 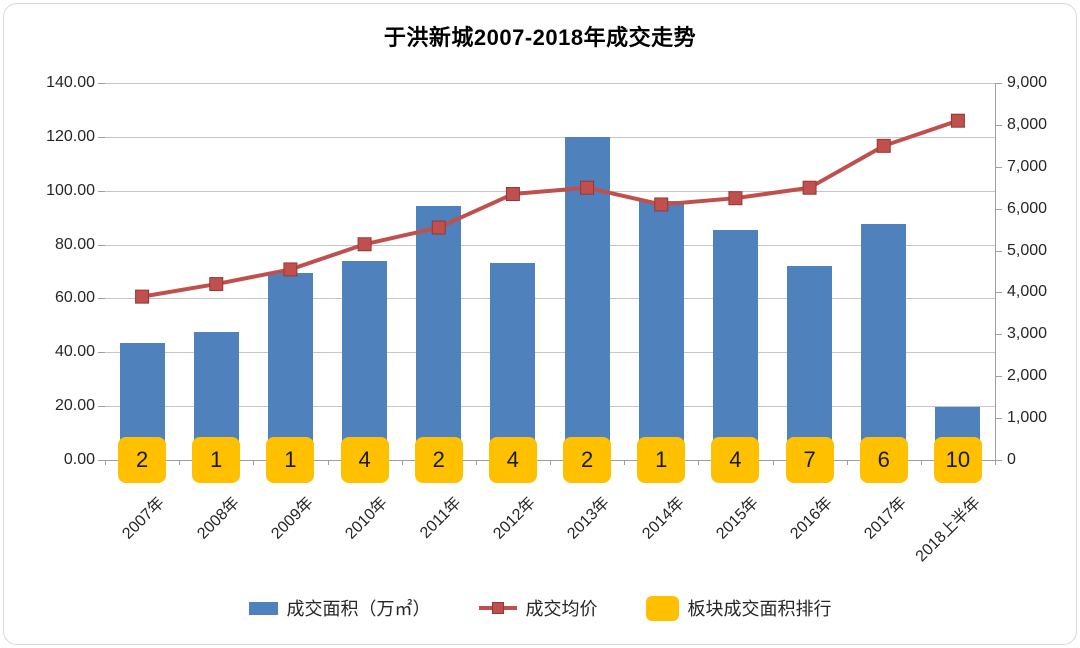 What do you see at coordinates (735, 460) in the screenshot?
I see `rank-badge-2015年: 4` at bounding box center [735, 460].